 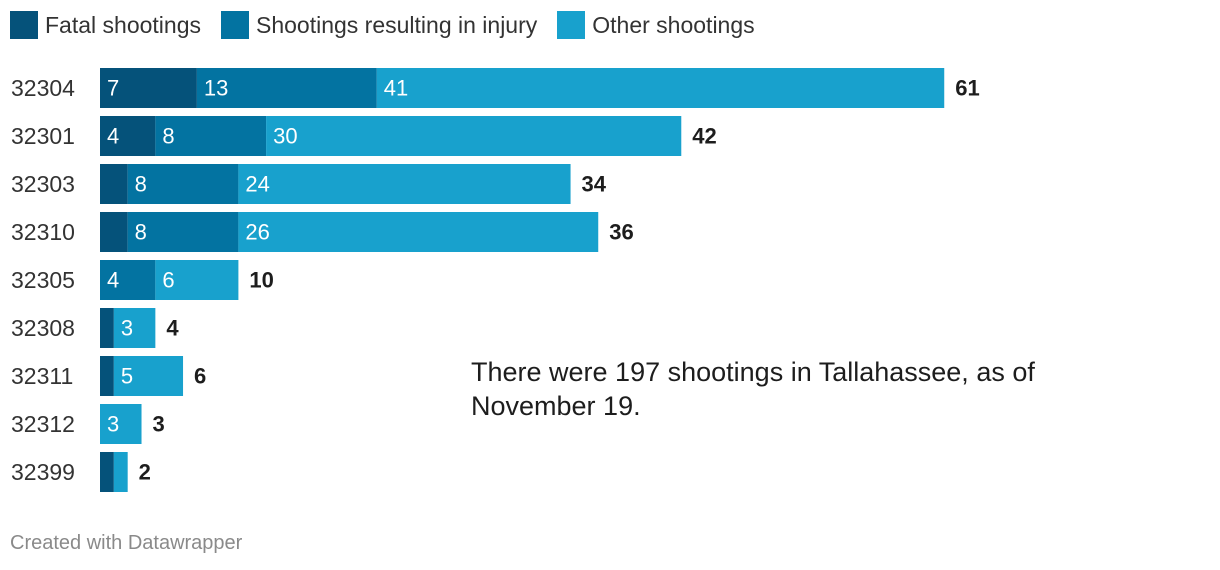 What do you see at coordinates (42, 376) in the screenshot?
I see `category-label: 32311` at bounding box center [42, 376].